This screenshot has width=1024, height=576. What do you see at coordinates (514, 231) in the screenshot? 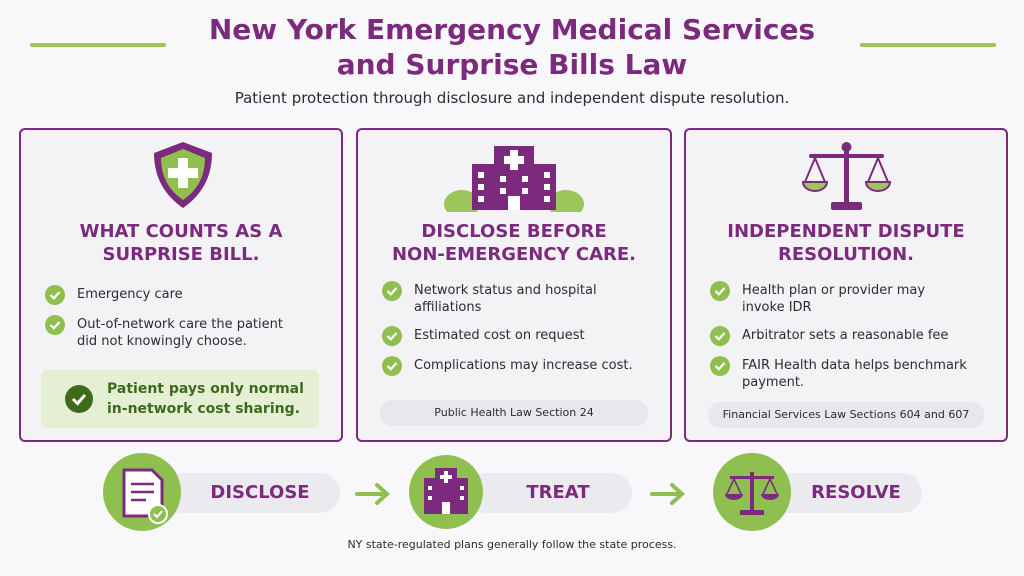
I see `card-title-line: DISCLOSE BEFORE` at bounding box center [514, 231].